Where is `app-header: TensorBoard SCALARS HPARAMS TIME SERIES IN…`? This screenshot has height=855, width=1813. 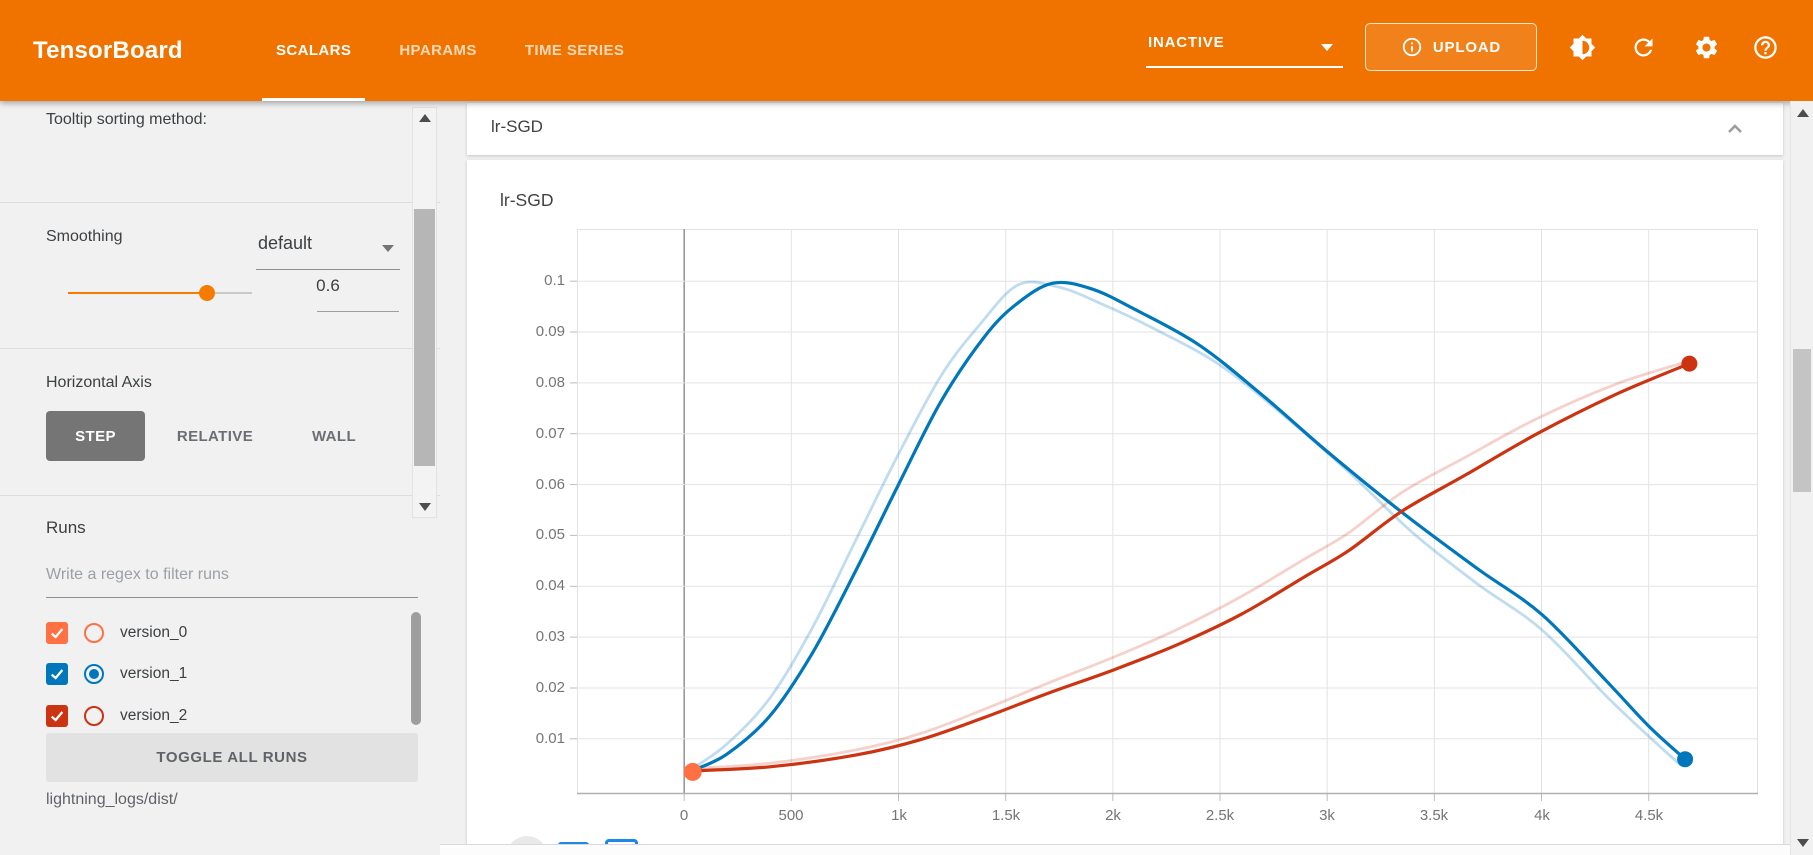
app-header: TensorBoard SCALARS HPARAMS TIME SERIES IN… is located at coordinates (906, 50).